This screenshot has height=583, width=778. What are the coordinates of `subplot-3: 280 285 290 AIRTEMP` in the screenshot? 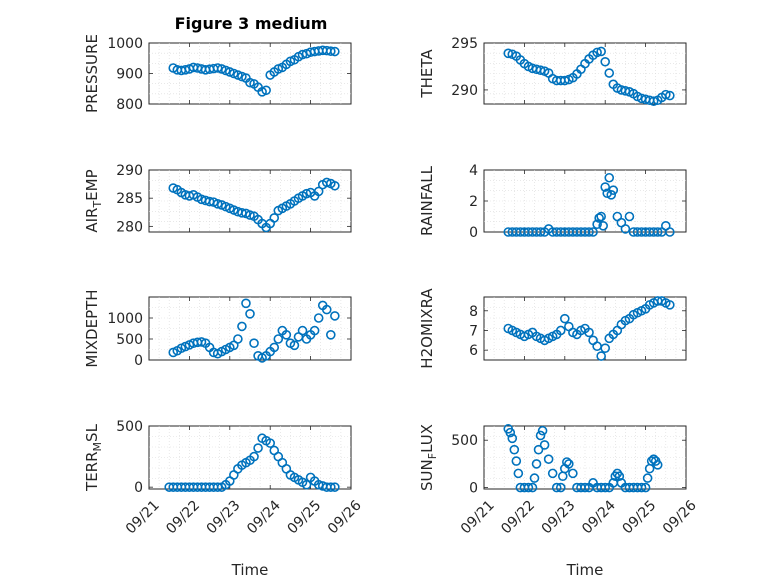 It's located at (217, 199).